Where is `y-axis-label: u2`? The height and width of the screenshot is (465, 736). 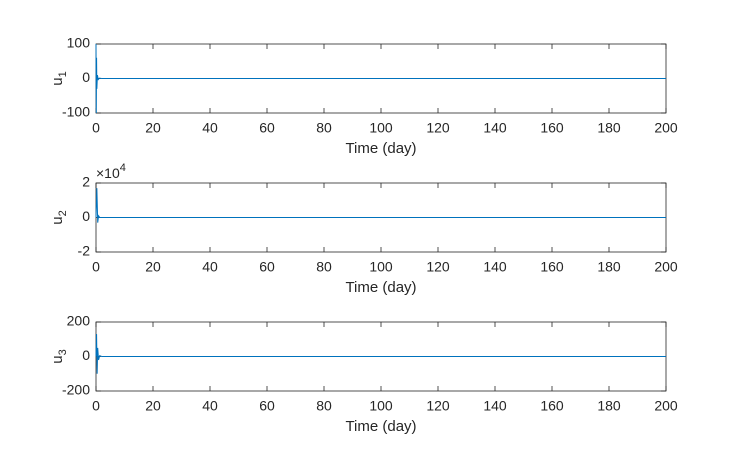 y-axis-label: u2 is located at coordinates (59, 217).